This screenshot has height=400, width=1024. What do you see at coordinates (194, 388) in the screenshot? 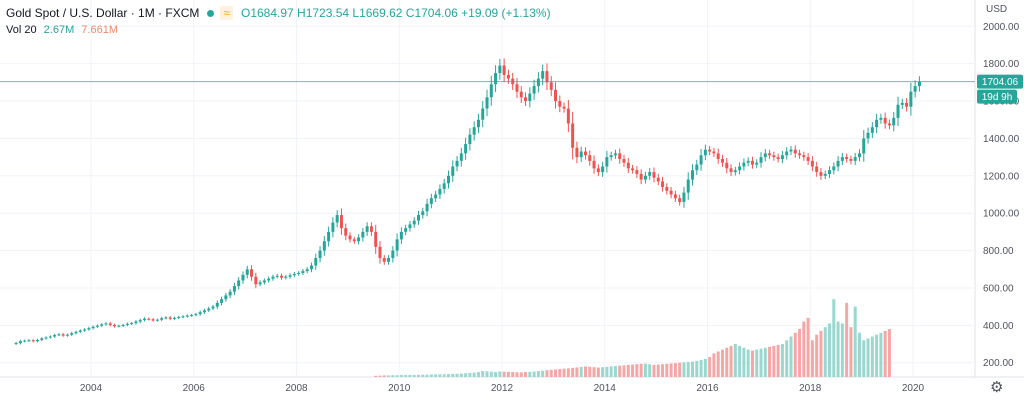
I see `time-tick-label: 2006` at bounding box center [194, 388].